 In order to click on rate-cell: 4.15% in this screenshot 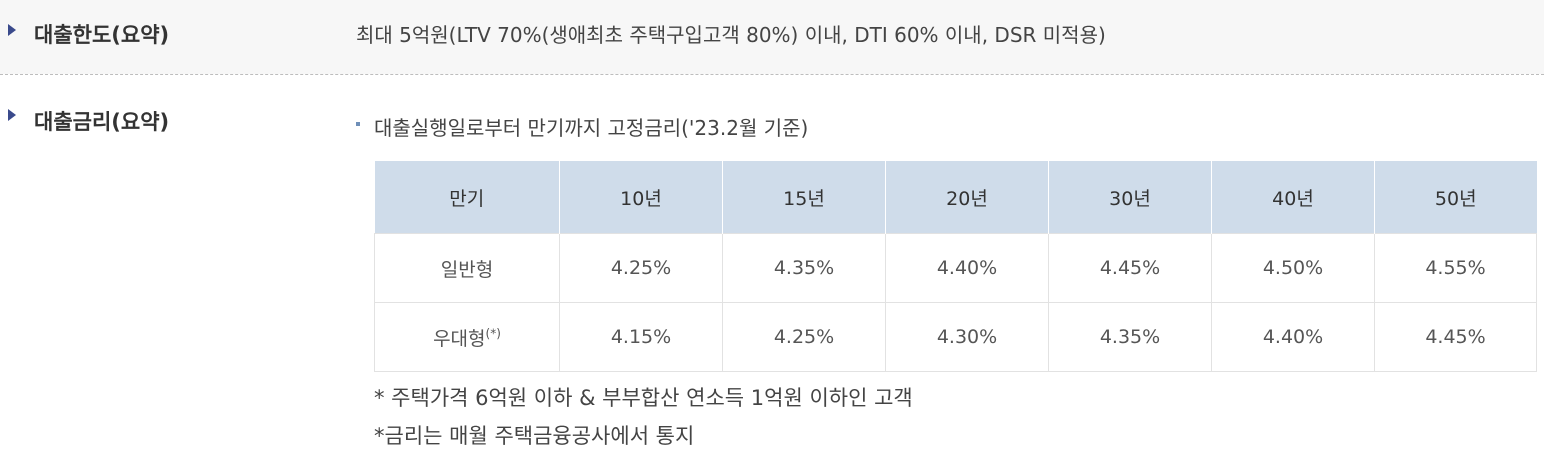, I will do `click(641, 337)`.